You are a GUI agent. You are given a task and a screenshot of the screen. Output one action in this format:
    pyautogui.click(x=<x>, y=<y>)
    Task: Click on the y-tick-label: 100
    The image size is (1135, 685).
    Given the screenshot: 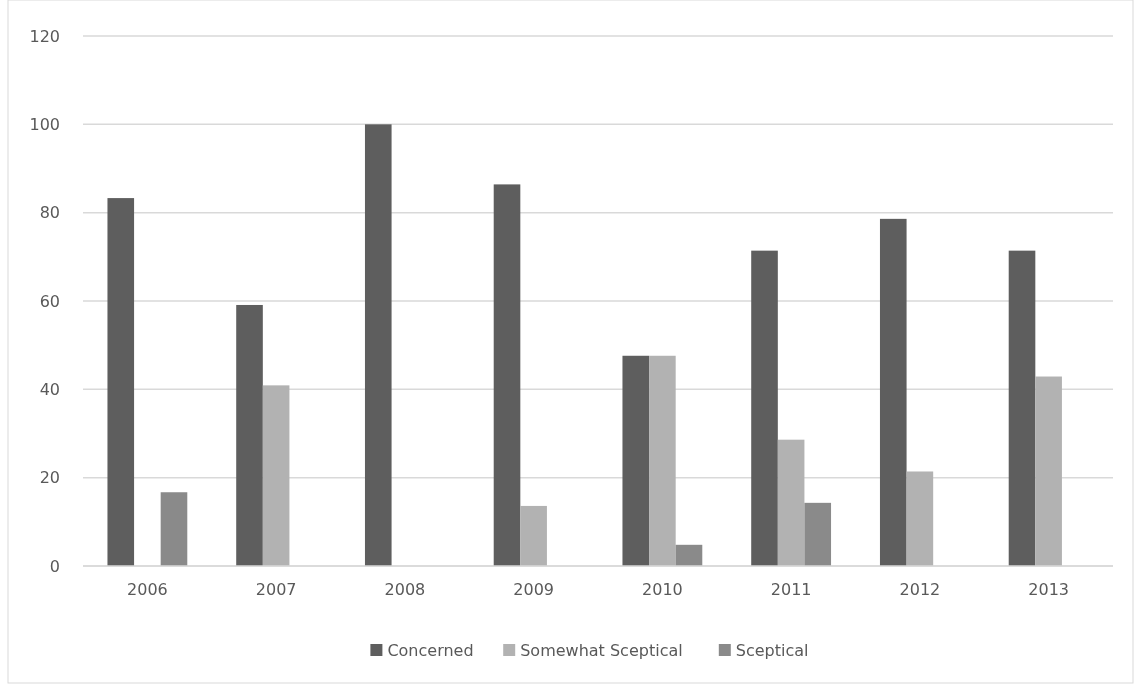 What is the action you would take?
    pyautogui.click(x=44, y=124)
    